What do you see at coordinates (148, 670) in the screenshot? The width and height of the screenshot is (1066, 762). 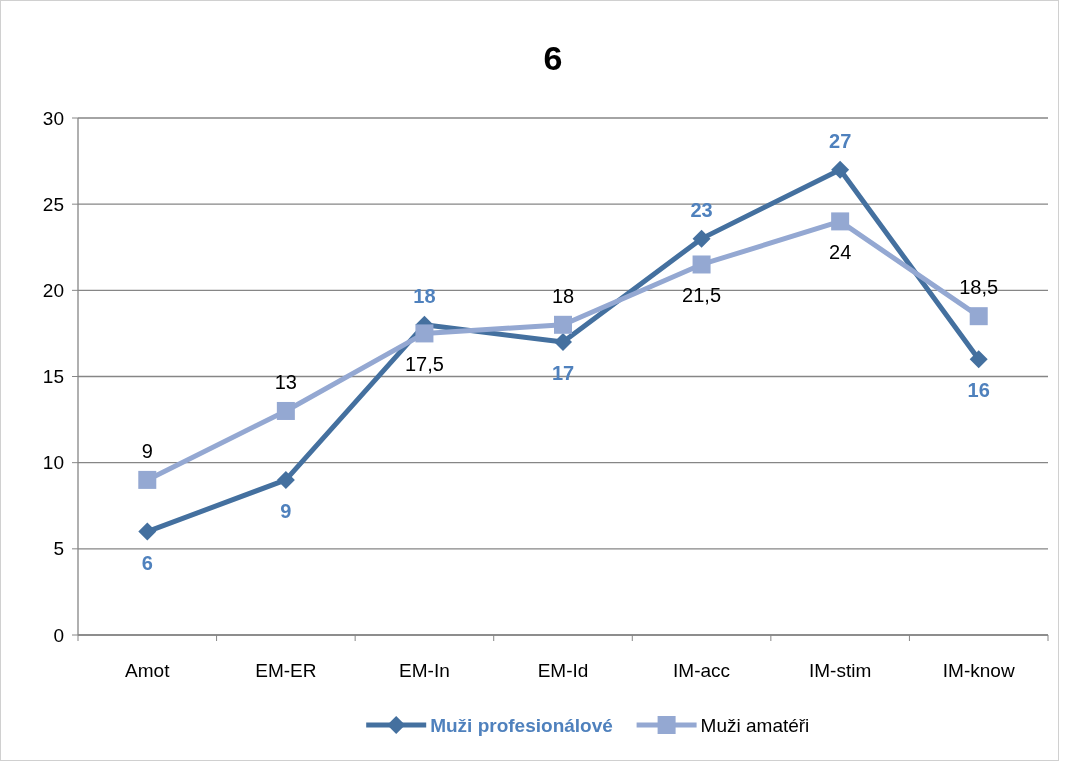 I see `x-tick-label: Amot` at bounding box center [148, 670].